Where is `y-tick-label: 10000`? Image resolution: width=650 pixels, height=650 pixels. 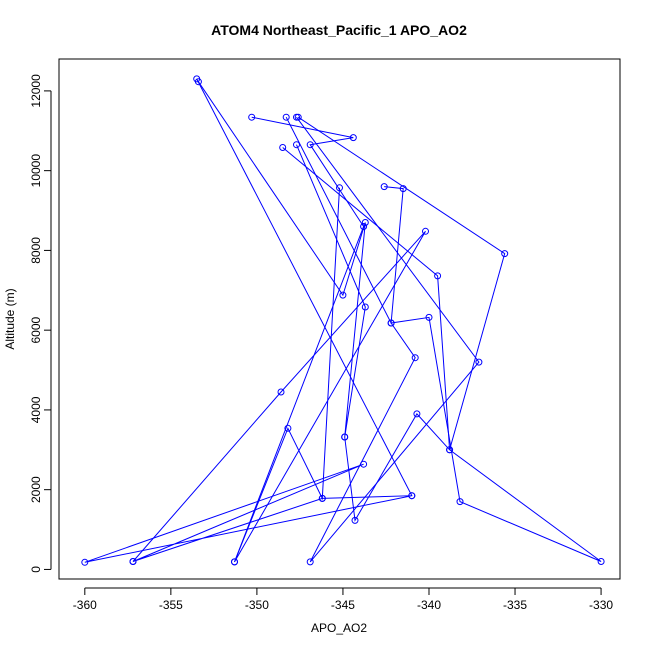 y-tick-label: 10000 is located at coordinates (36, 171).